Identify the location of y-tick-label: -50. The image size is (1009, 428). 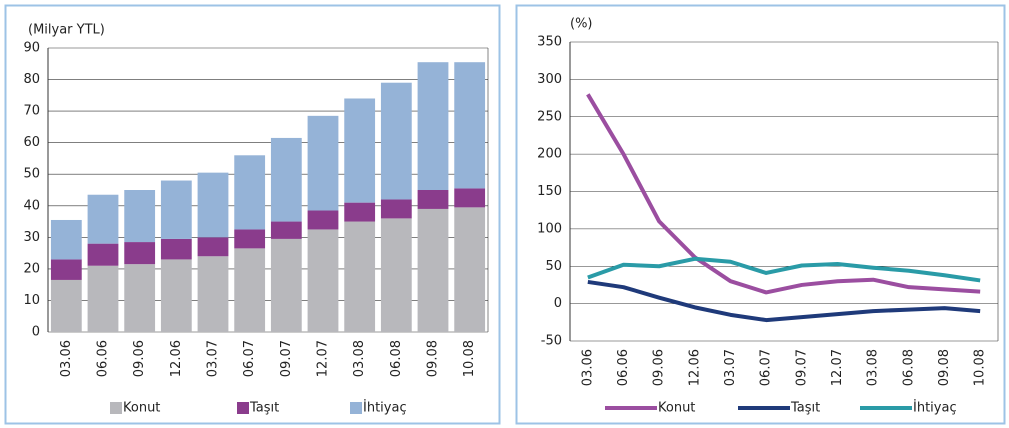
(551, 341).